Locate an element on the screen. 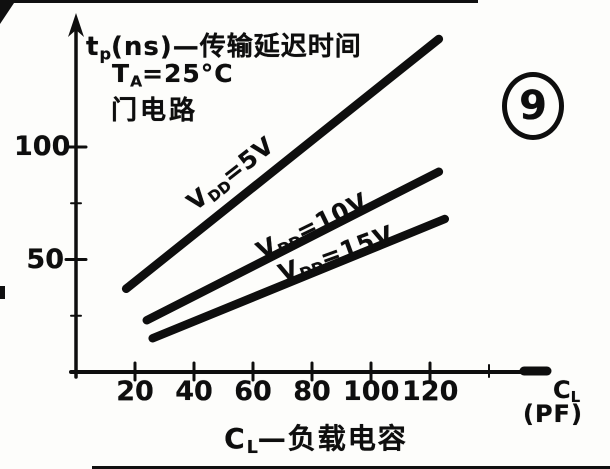 This screenshot has width=610, height=469. y-axis-title-rest: (ns)—传输延迟时间 is located at coordinates (236, 47).